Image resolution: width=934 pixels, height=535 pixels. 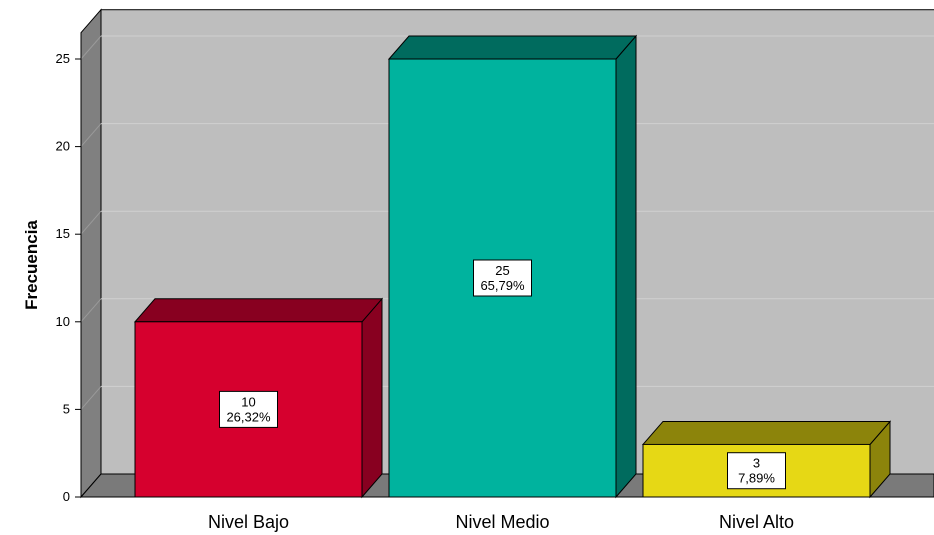 I want to click on y-tick-label: 25, so click(x=63, y=58).